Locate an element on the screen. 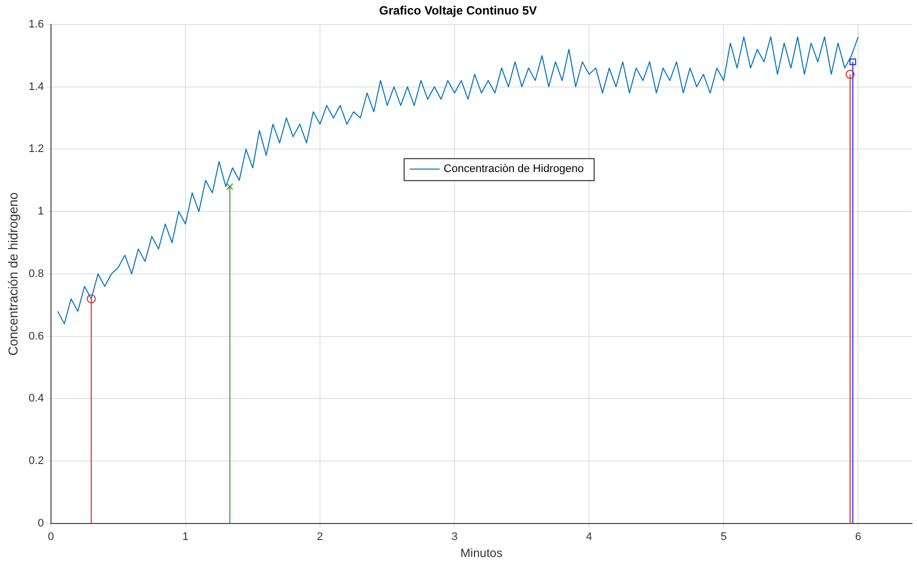 The height and width of the screenshot is (565, 917). y-axis-title: Concentración de hidrogeno is located at coordinates (12, 274).